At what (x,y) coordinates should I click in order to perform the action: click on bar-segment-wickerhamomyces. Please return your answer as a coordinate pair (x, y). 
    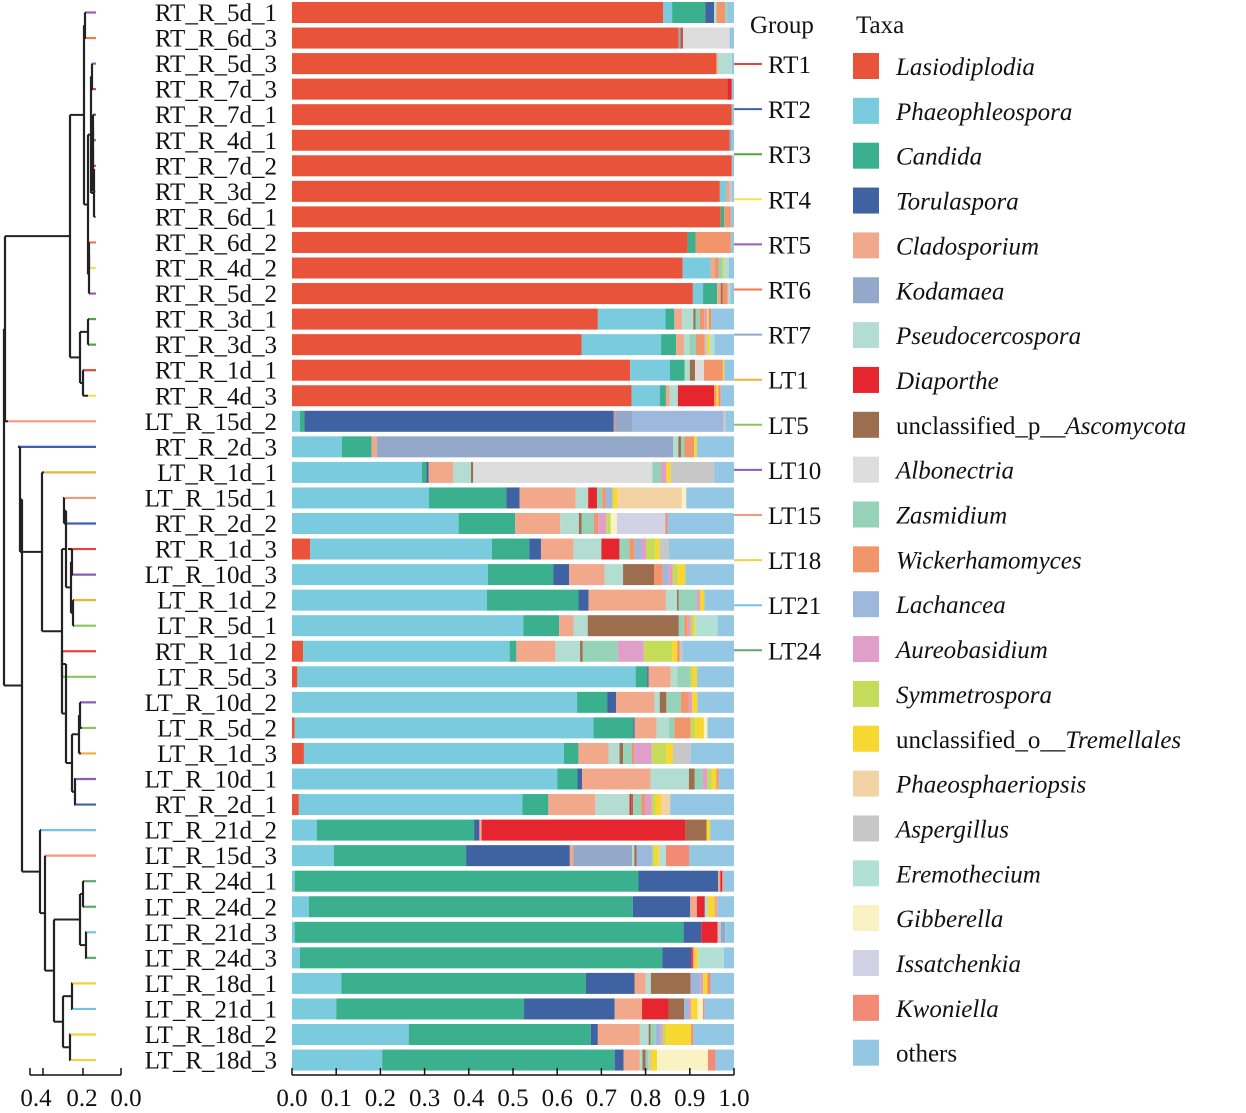
    Looking at the image, I should click on (689, 447).